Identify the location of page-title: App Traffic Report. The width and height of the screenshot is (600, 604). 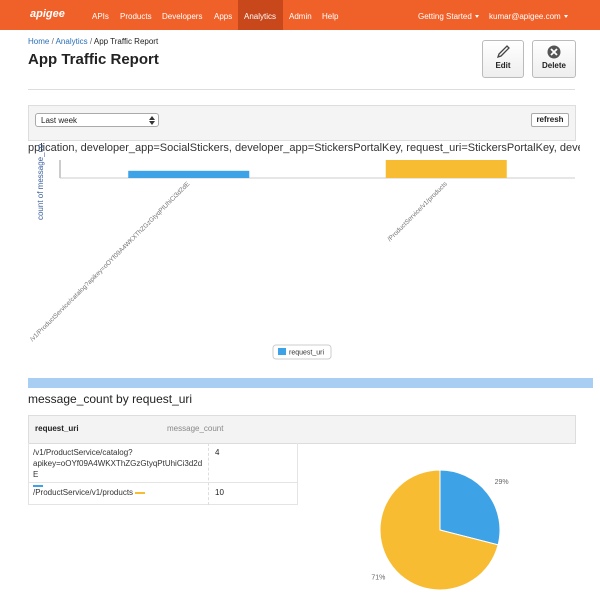
(93, 59).